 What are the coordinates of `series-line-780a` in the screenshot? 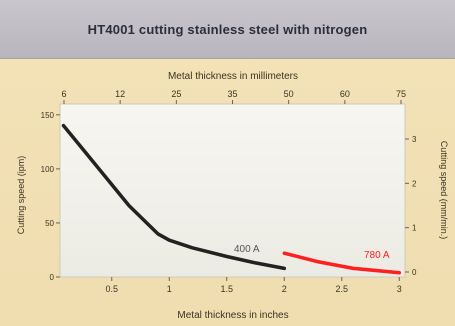 It's located at (342, 263).